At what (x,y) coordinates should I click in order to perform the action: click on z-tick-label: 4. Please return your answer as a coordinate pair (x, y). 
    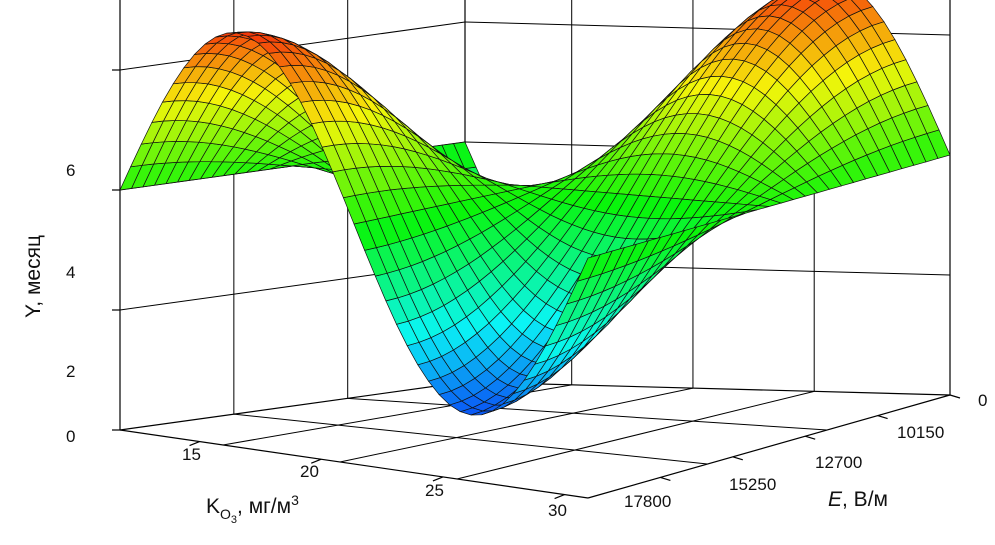
    Looking at the image, I should click on (70, 272).